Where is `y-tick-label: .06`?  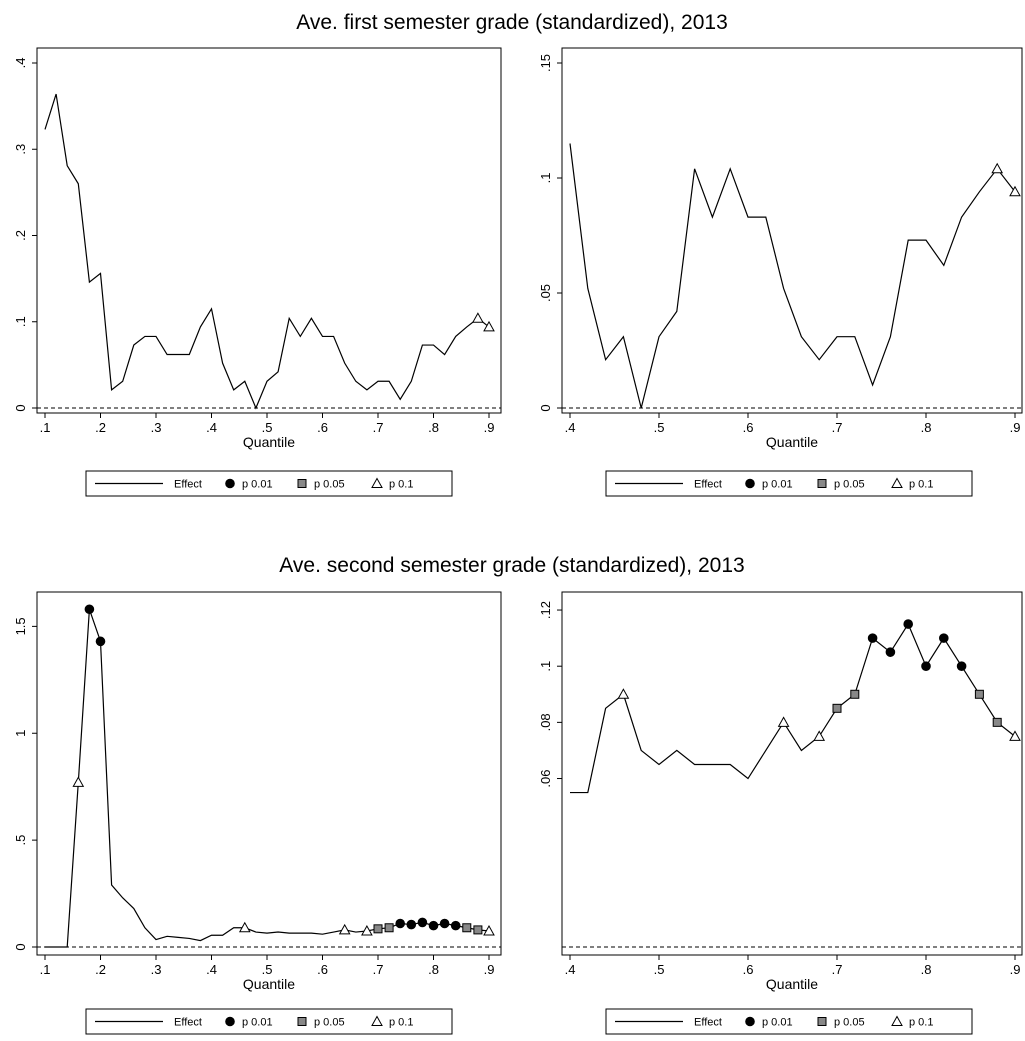 y-tick-label: .06 is located at coordinates (545, 778).